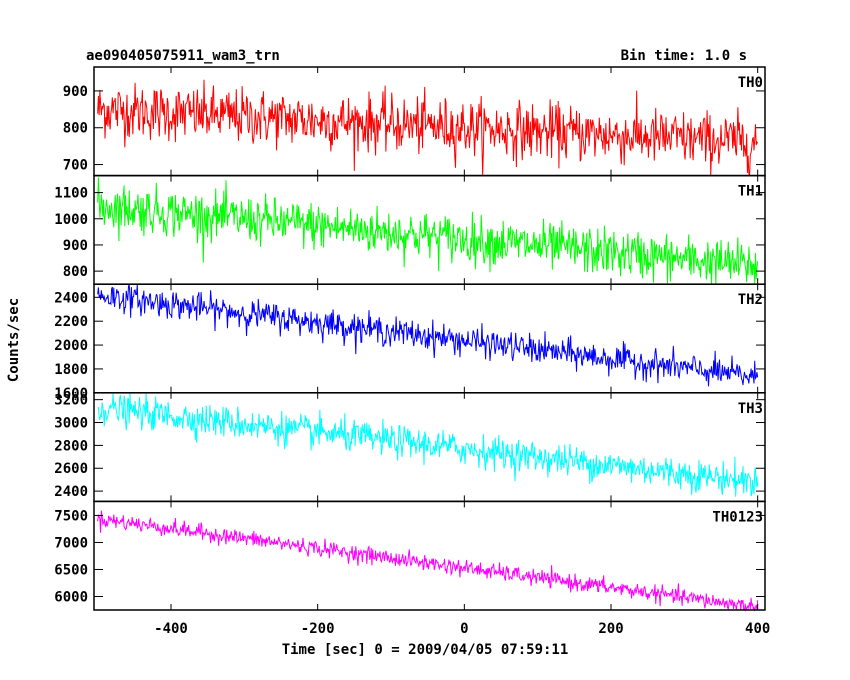 This screenshot has width=850, height=680. I want to click on x-tick-label: 400, so click(757, 629).